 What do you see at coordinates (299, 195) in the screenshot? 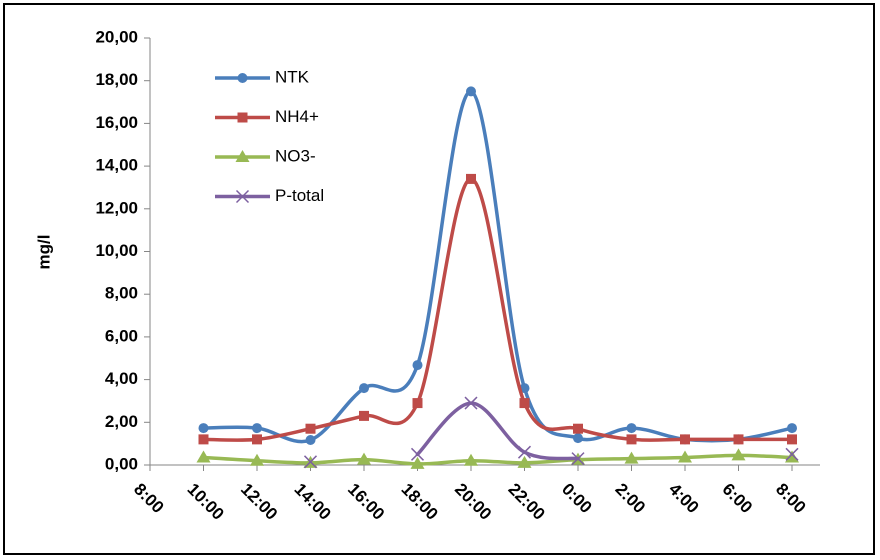
I see `legend-label: P-total` at bounding box center [299, 195].